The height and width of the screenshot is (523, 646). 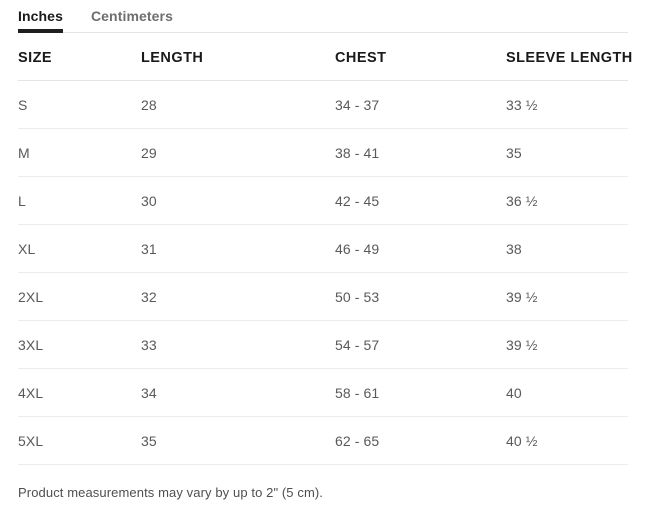 I want to click on cell-sleeve: 38, so click(x=567, y=248).